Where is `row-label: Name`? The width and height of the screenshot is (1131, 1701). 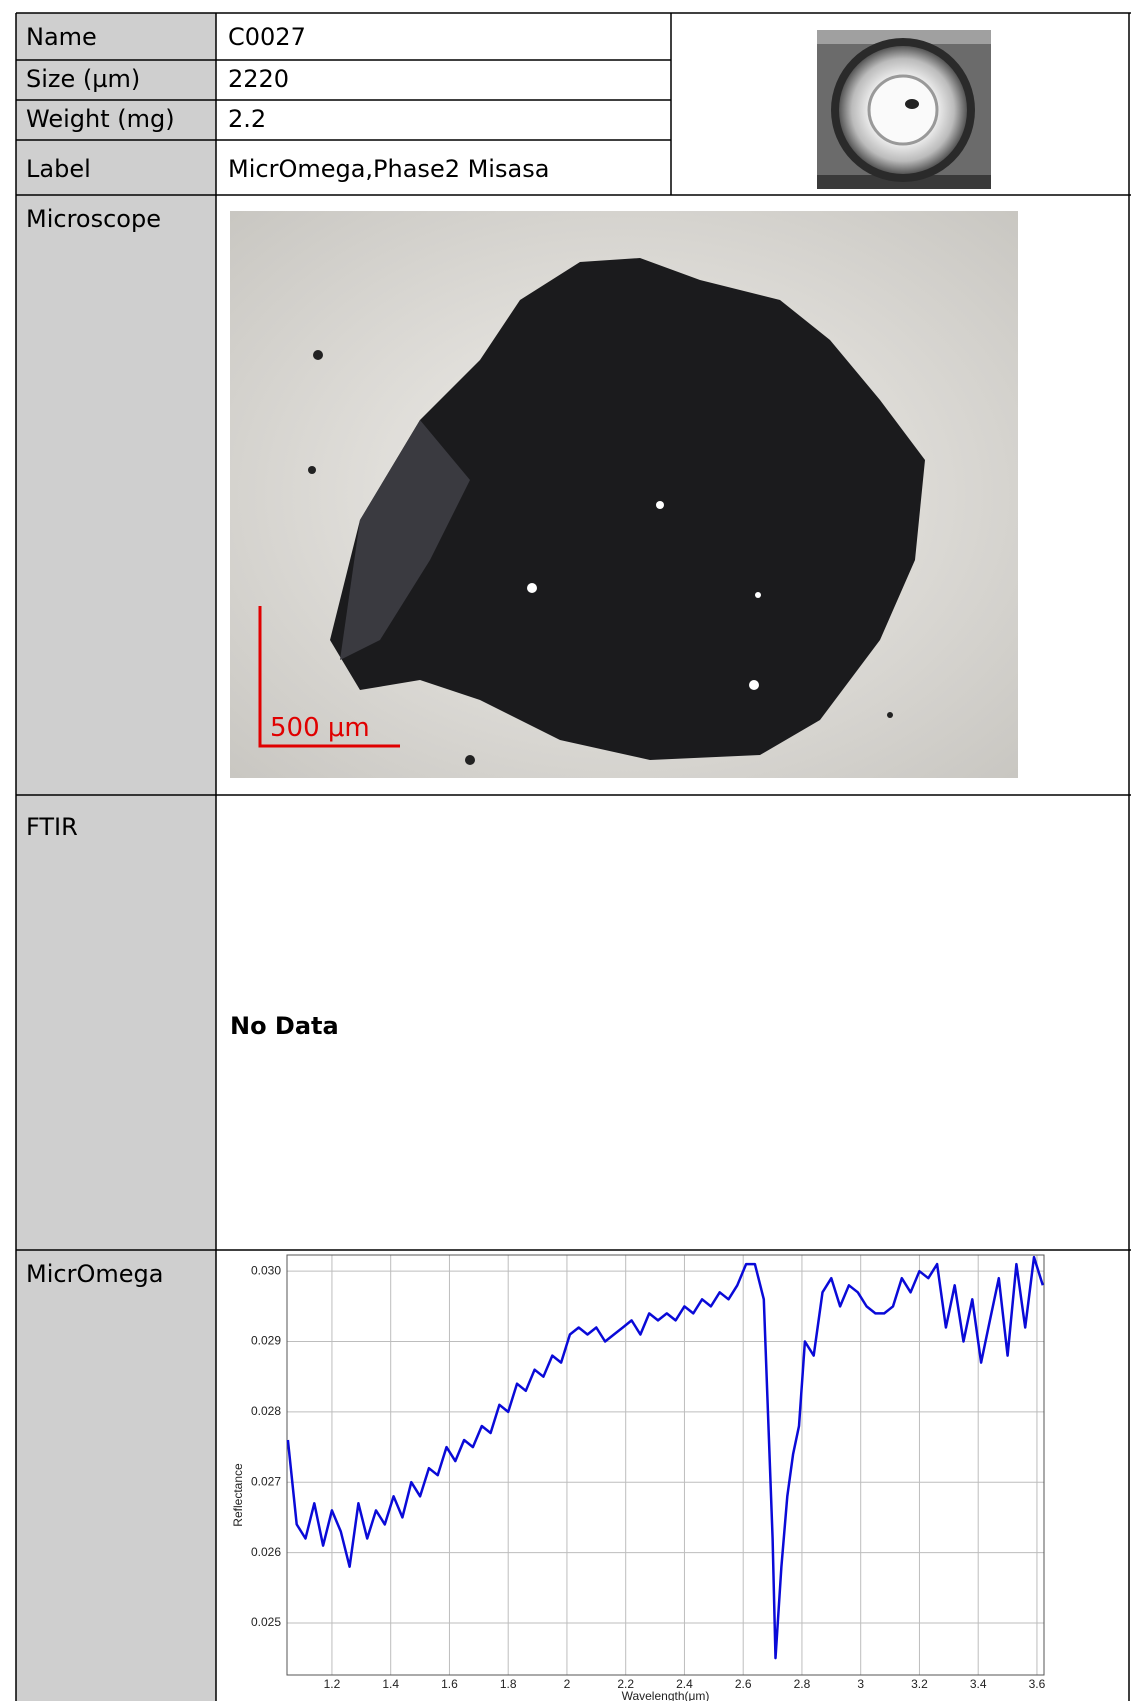 row-label: Name is located at coordinates (61, 37).